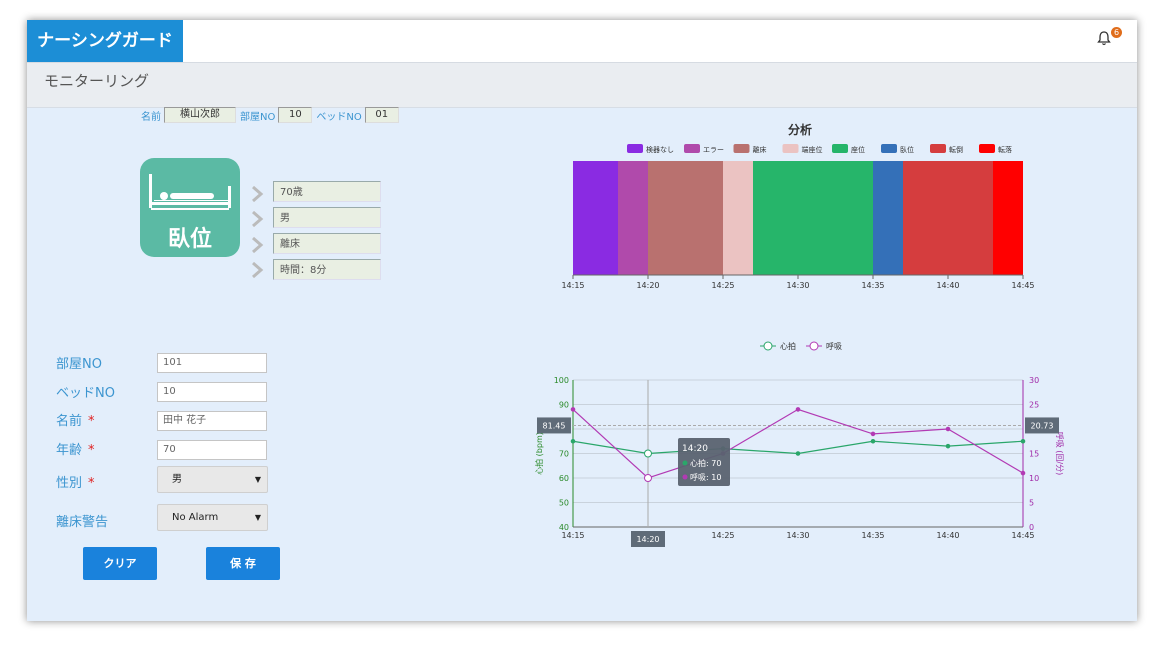 Image resolution: width=1170 pixels, height=649 pixels. What do you see at coordinates (705, 477) in the screenshot?
I see `tooltip-line: 呼吸: 10` at bounding box center [705, 477].